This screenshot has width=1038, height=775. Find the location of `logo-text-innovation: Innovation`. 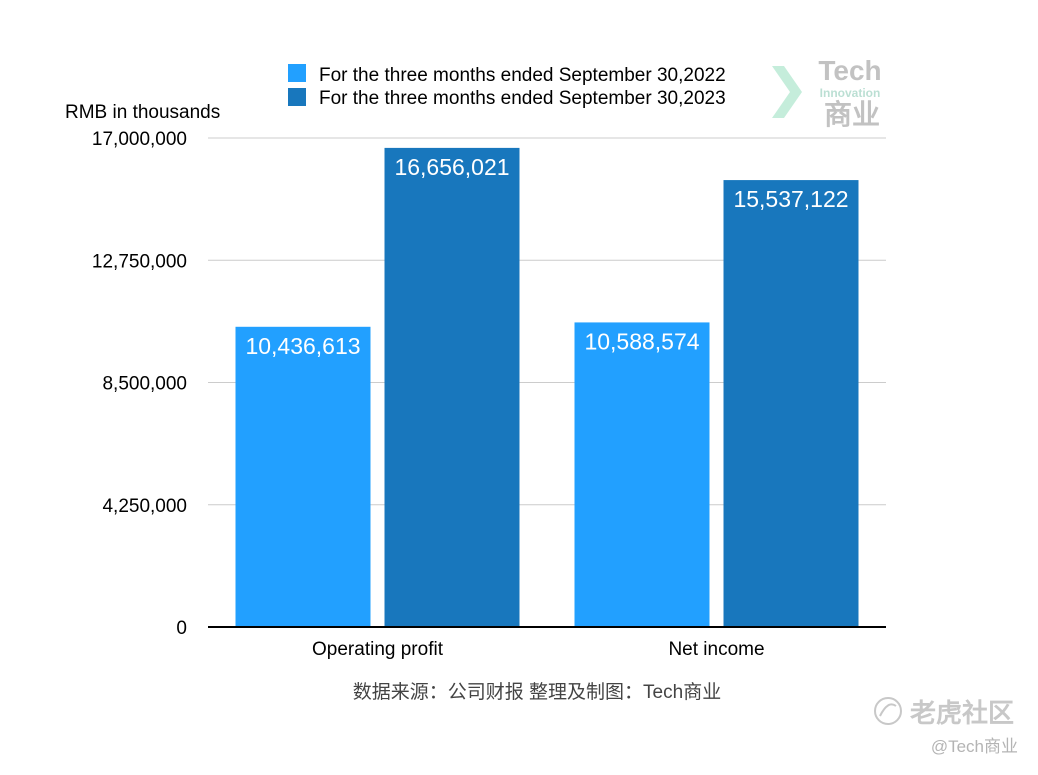

logo-text-innovation: Innovation is located at coordinates (850, 93).